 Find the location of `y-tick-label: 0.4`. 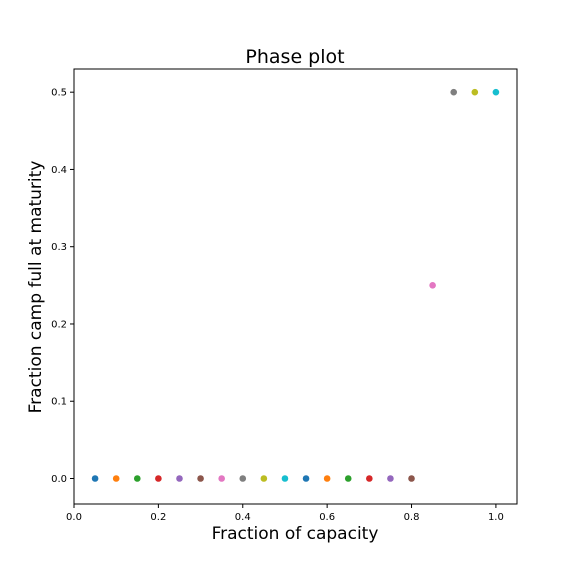

y-tick-label: 0.4 is located at coordinates (59, 170).